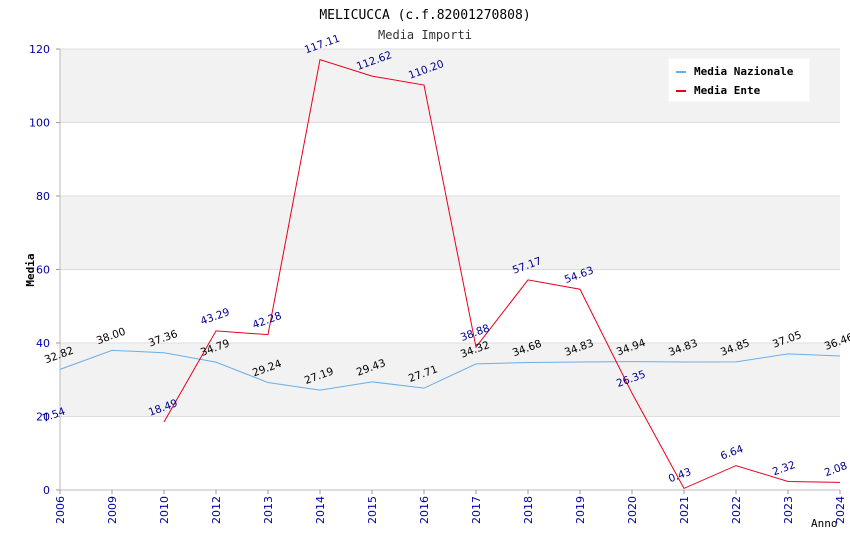  What do you see at coordinates (580, 510) in the screenshot?
I see `x-tick-label: 2019` at bounding box center [580, 510].